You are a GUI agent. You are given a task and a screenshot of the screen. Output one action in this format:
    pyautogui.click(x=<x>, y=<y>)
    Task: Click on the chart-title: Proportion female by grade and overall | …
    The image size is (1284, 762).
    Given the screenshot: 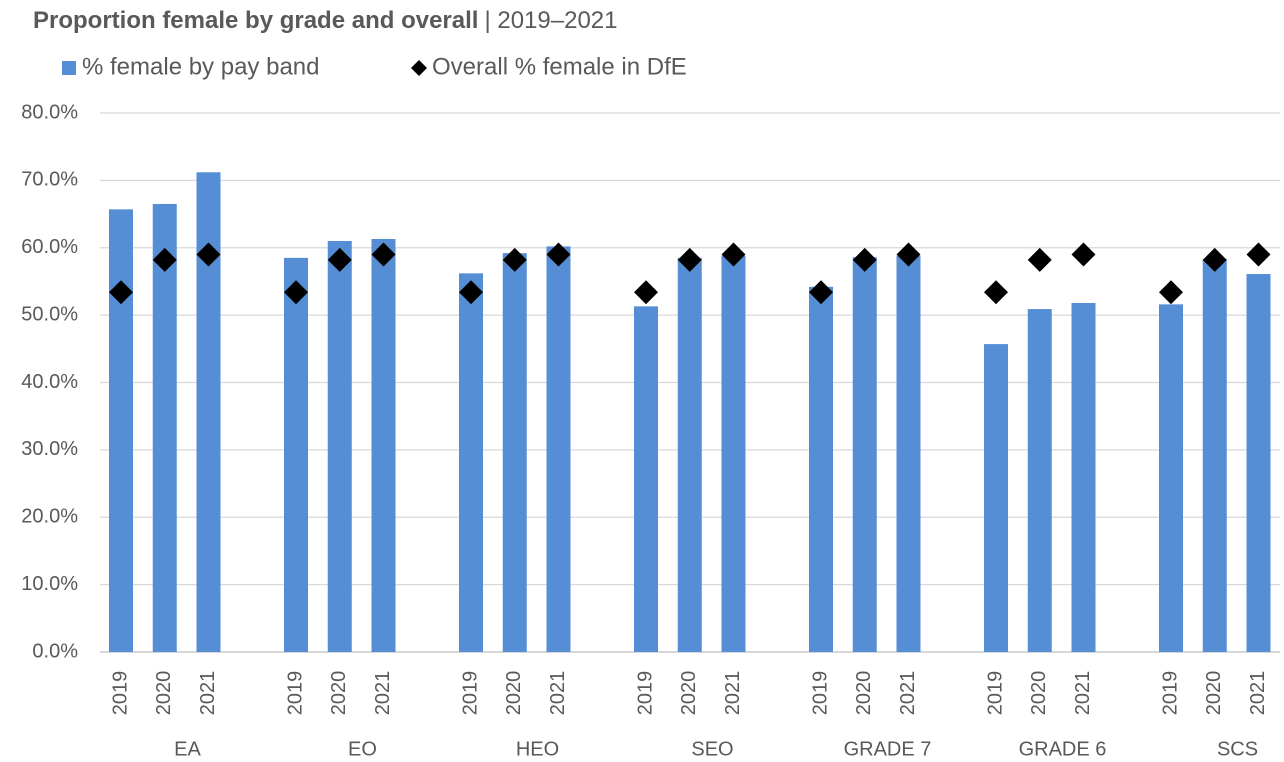 What is the action you would take?
    pyautogui.click(x=325, y=20)
    